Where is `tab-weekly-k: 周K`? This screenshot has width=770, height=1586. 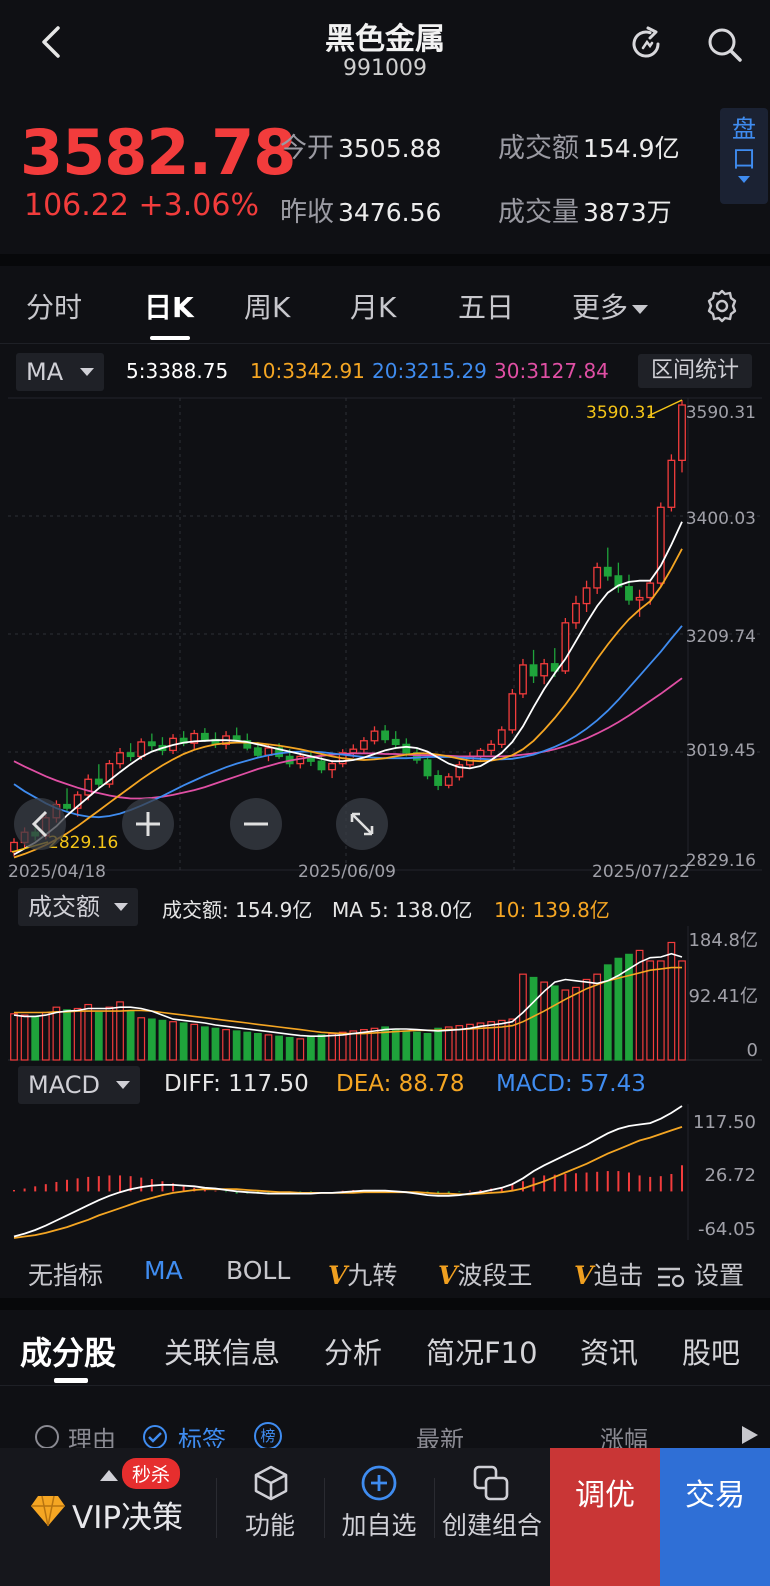
tab-weekly-k: 周K is located at coordinates (267, 307).